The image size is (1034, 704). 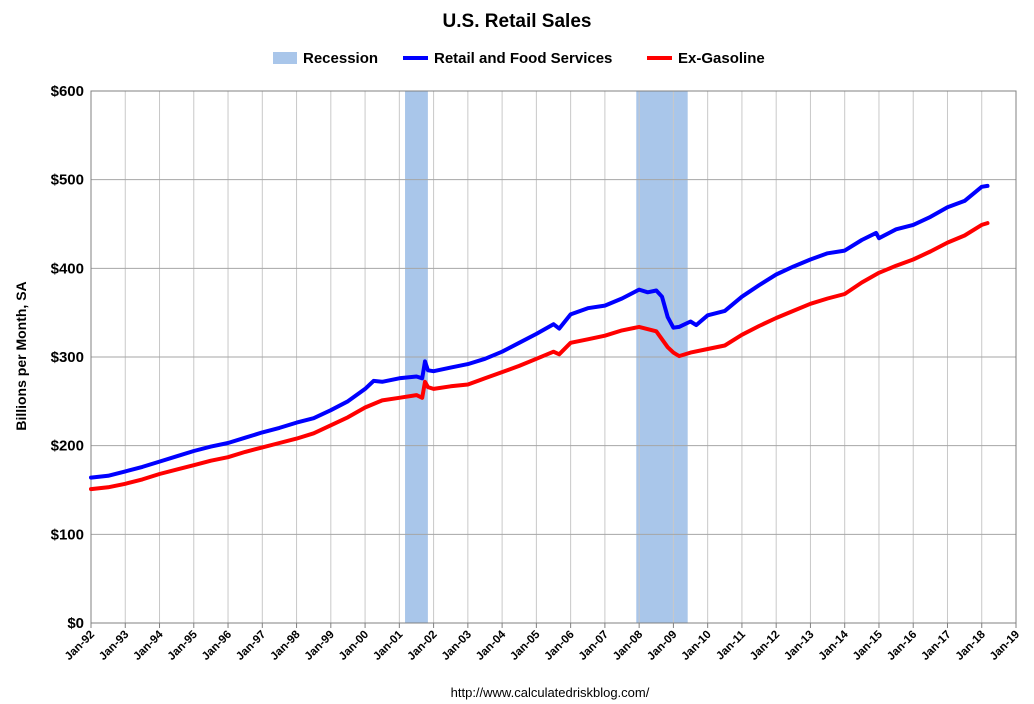 What do you see at coordinates (67, 180) in the screenshot?
I see `y-tick-label: $500` at bounding box center [67, 180].